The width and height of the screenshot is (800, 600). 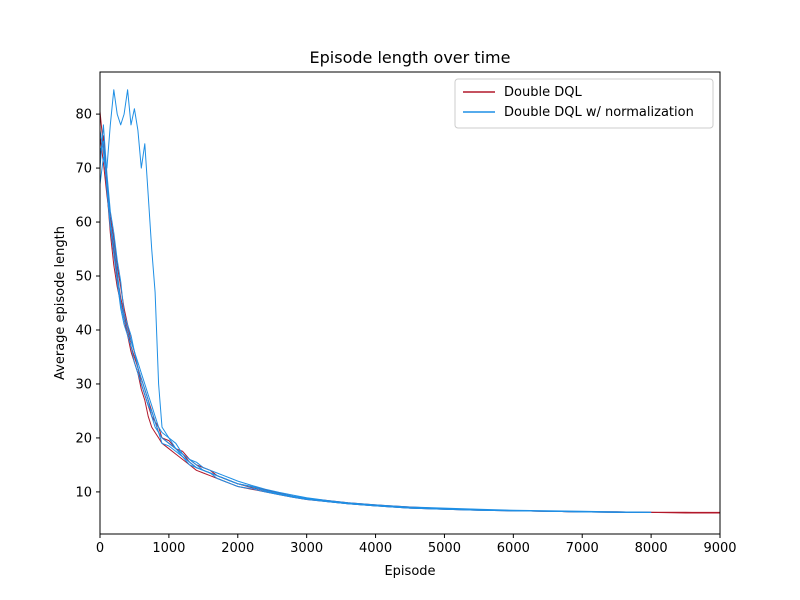 I want to click on y-tick-label: 40, so click(x=83, y=330).